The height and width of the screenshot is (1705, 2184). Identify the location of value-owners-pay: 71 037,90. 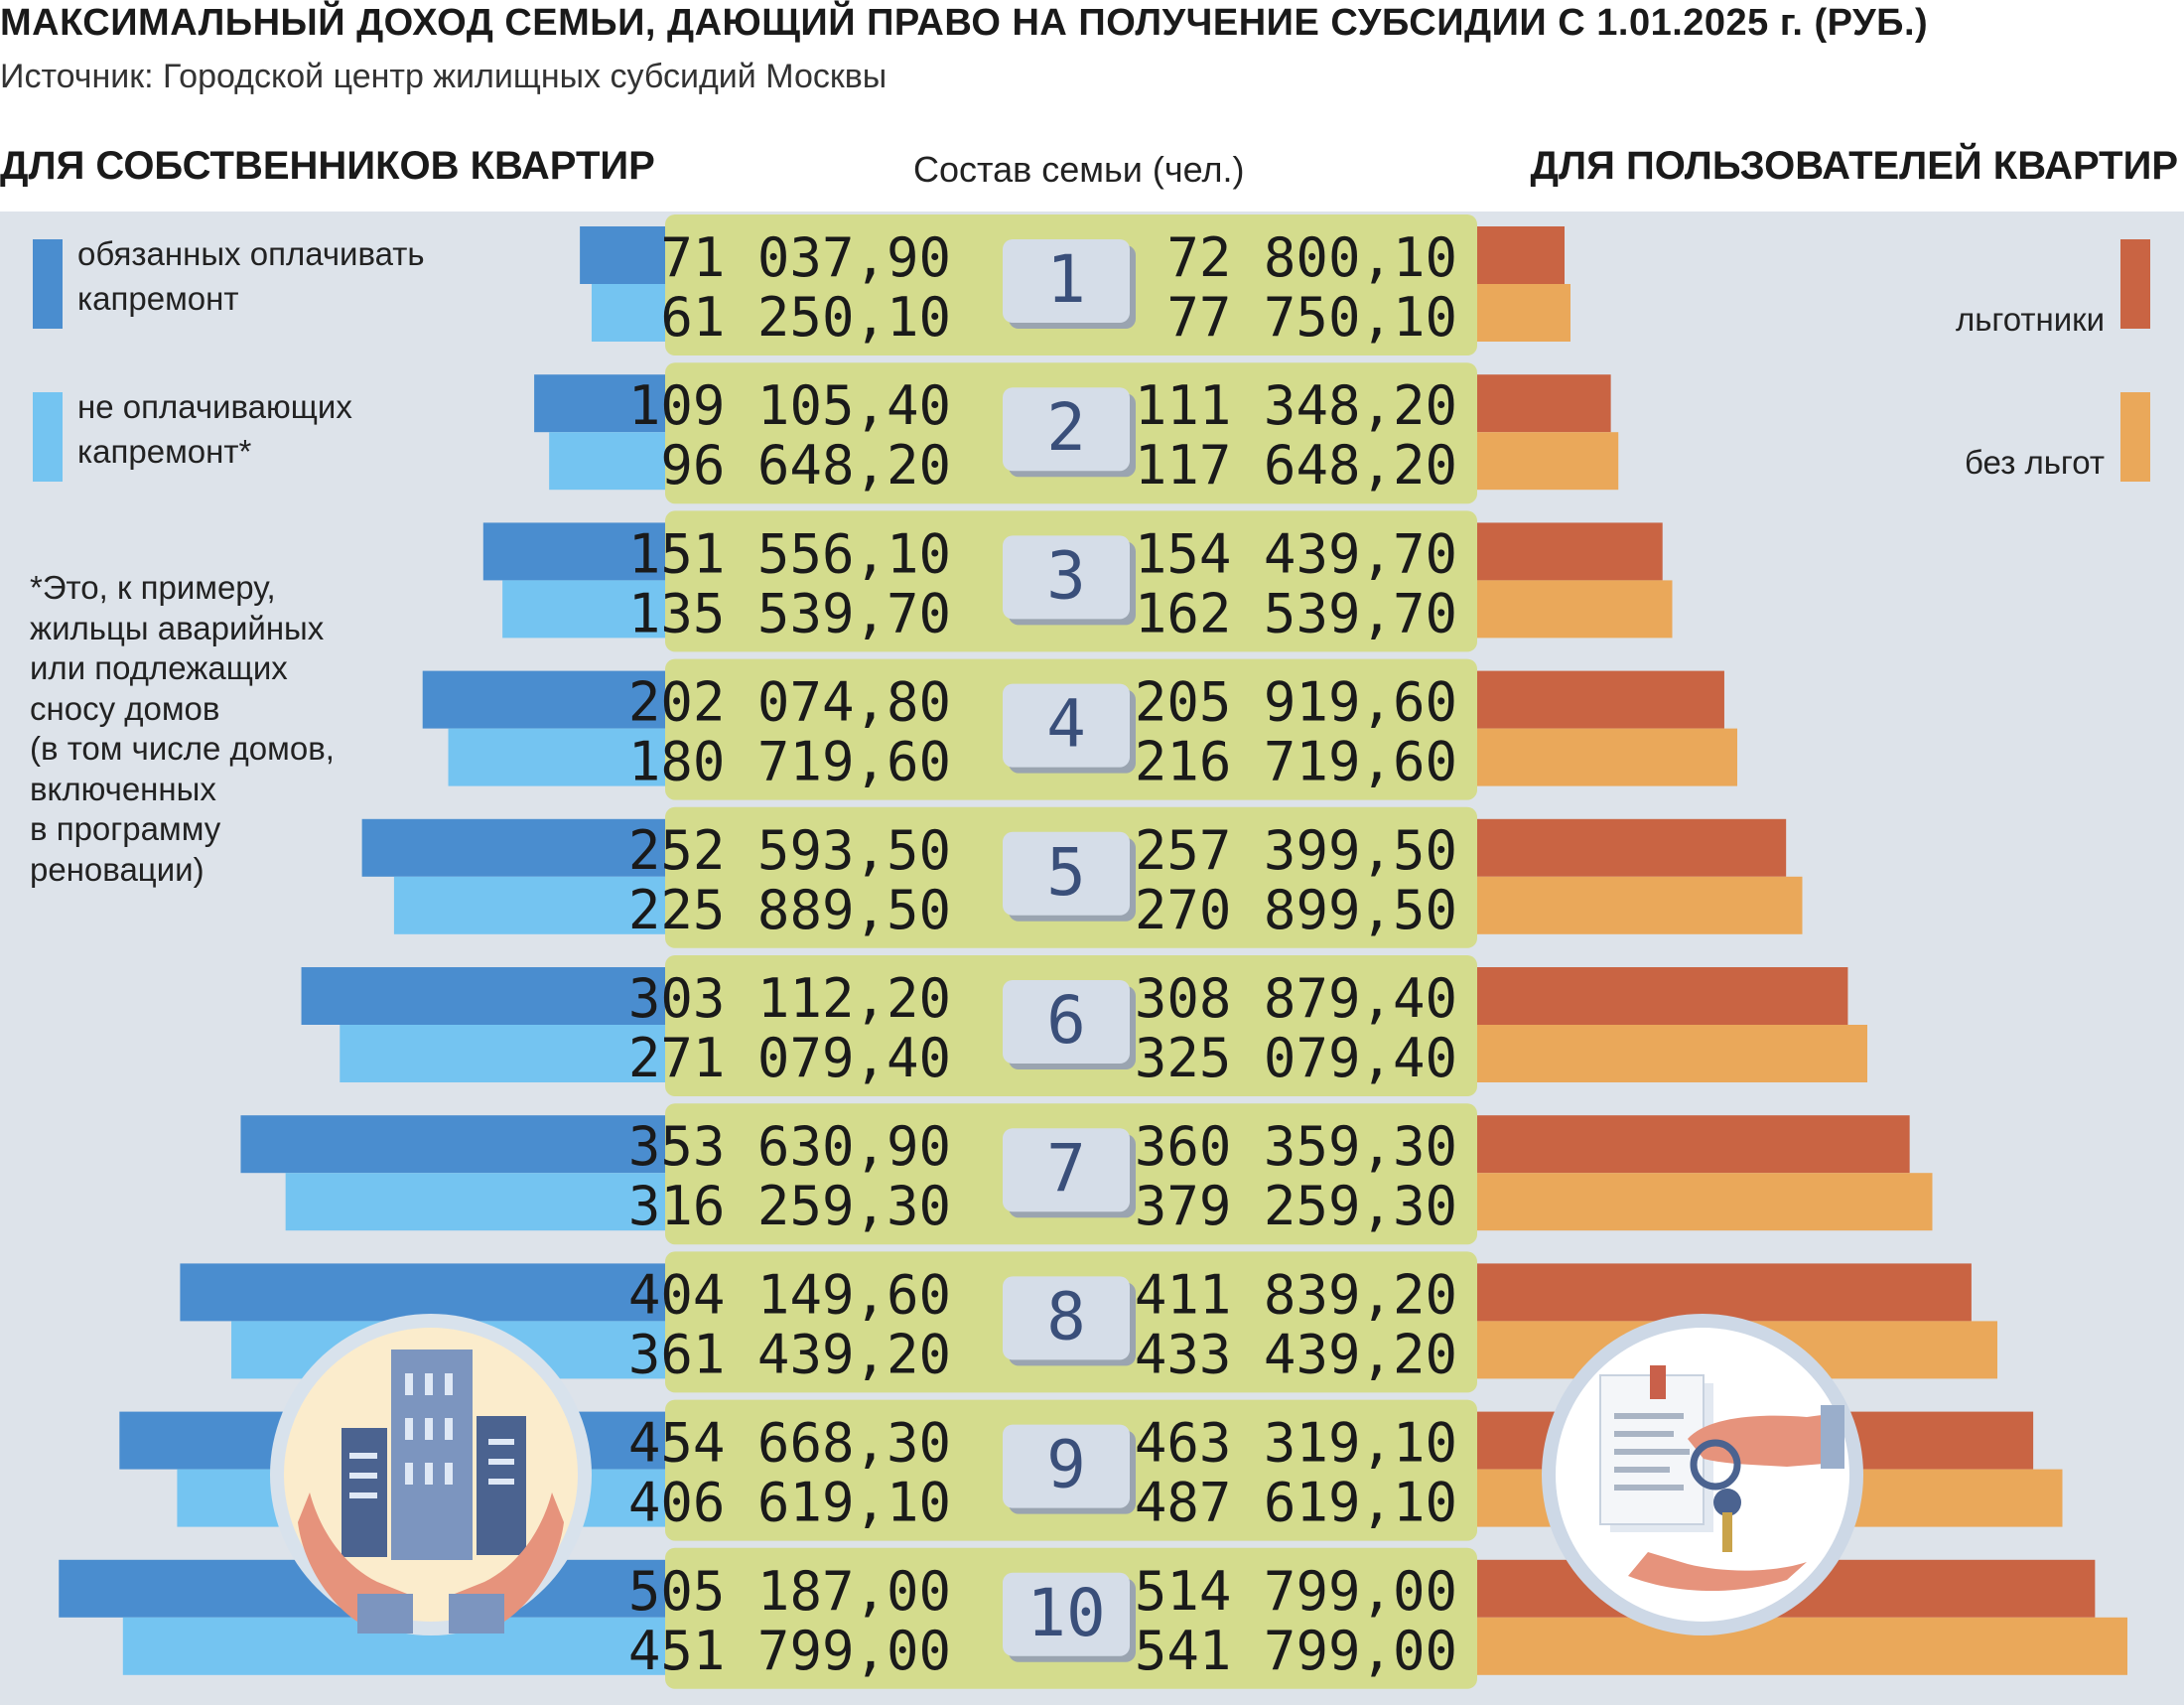
(805, 257).